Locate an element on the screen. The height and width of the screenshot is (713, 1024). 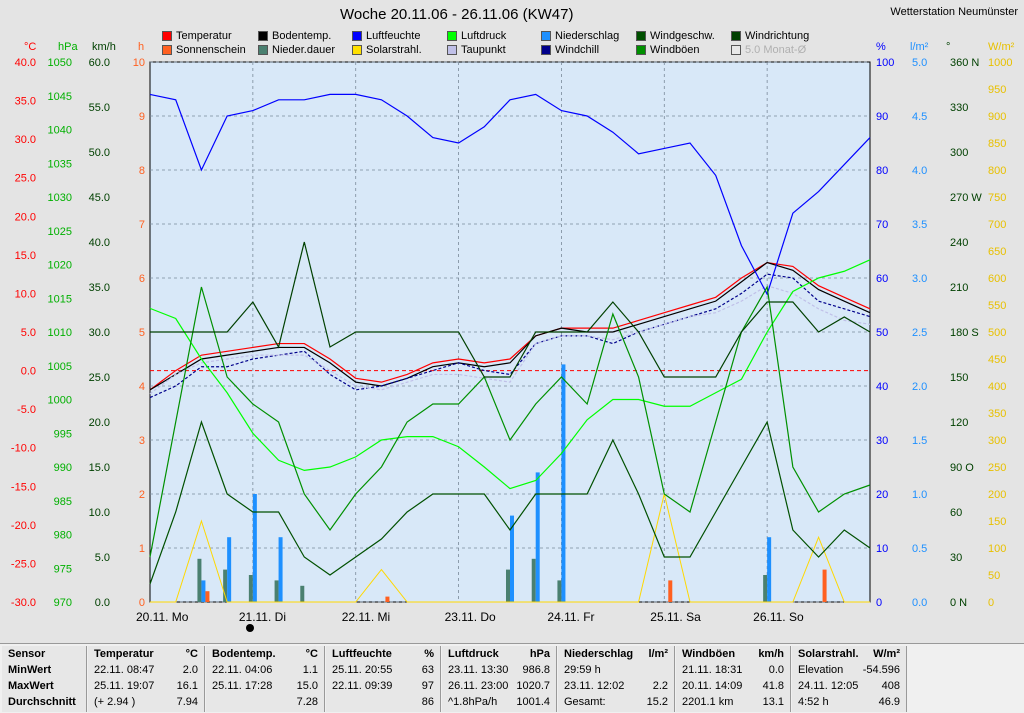
series-temperatur is located at coordinates (510, 326).